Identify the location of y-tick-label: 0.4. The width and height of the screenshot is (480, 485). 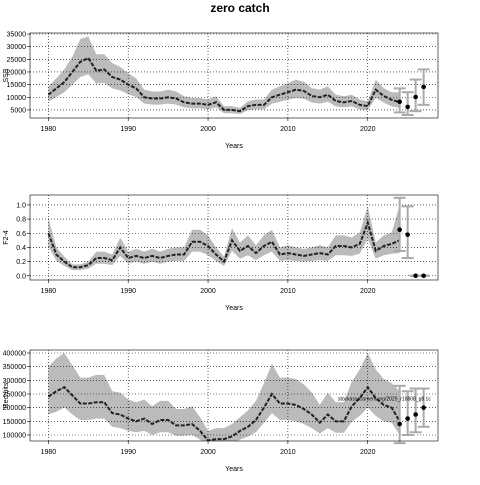
(21, 248).